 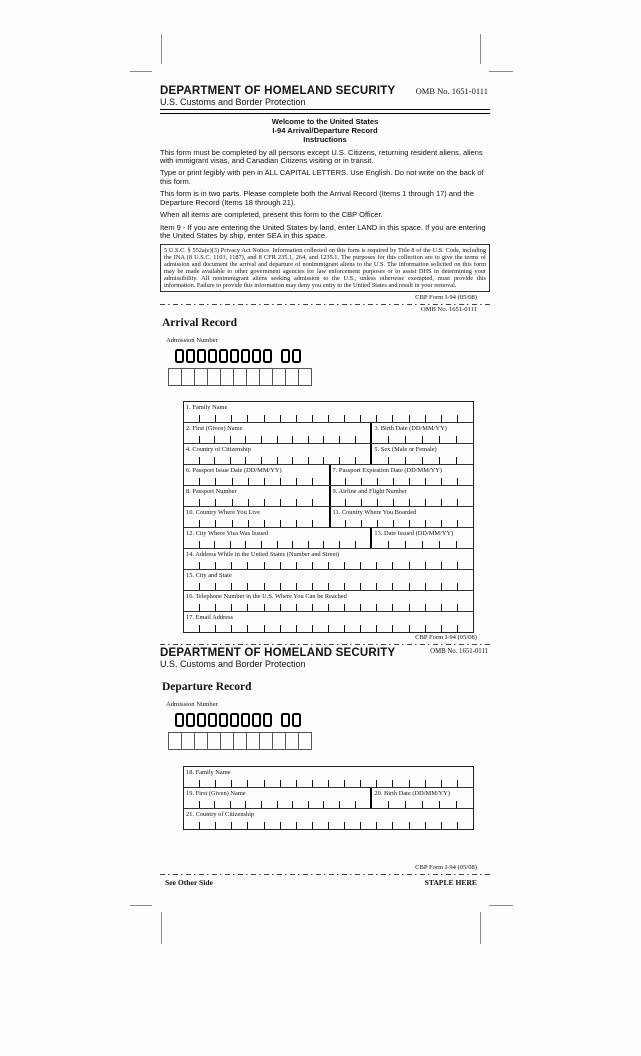 I want to click on departure-record-title: Departure Record, so click(x=207, y=687).